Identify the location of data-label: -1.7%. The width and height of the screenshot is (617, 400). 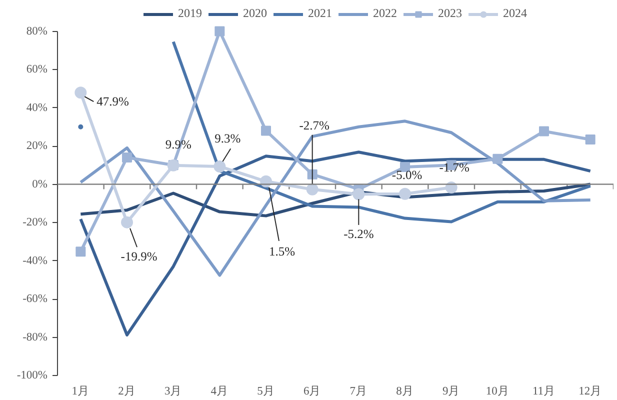
(454, 167).